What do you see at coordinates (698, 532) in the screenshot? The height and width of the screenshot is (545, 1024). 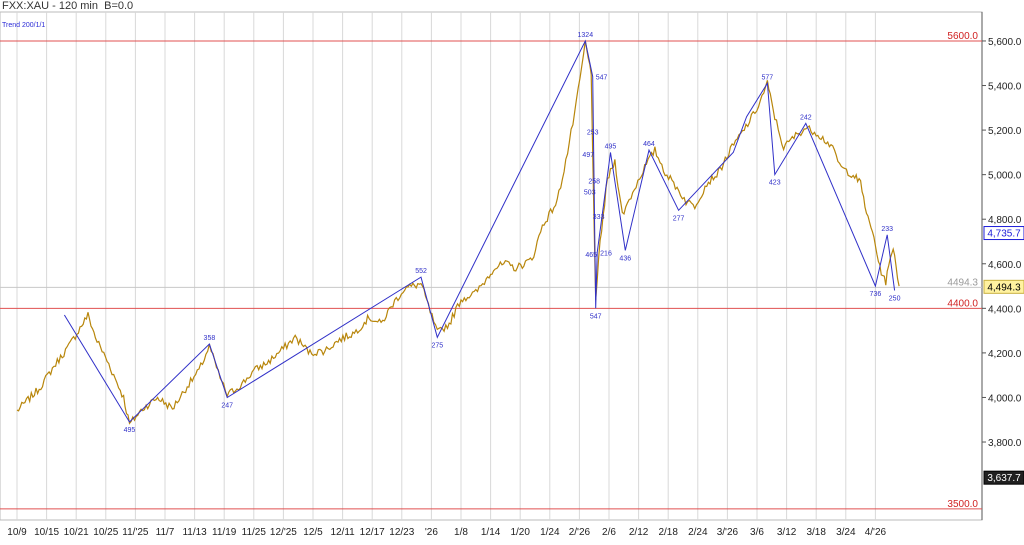 I see `x-tick-label: 2/24` at bounding box center [698, 532].